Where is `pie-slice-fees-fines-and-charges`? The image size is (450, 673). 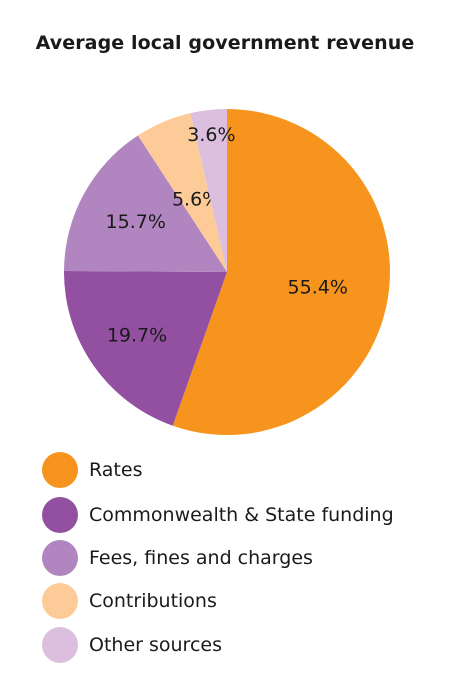 pie-slice-fees-fines-and-charges is located at coordinates (145, 203).